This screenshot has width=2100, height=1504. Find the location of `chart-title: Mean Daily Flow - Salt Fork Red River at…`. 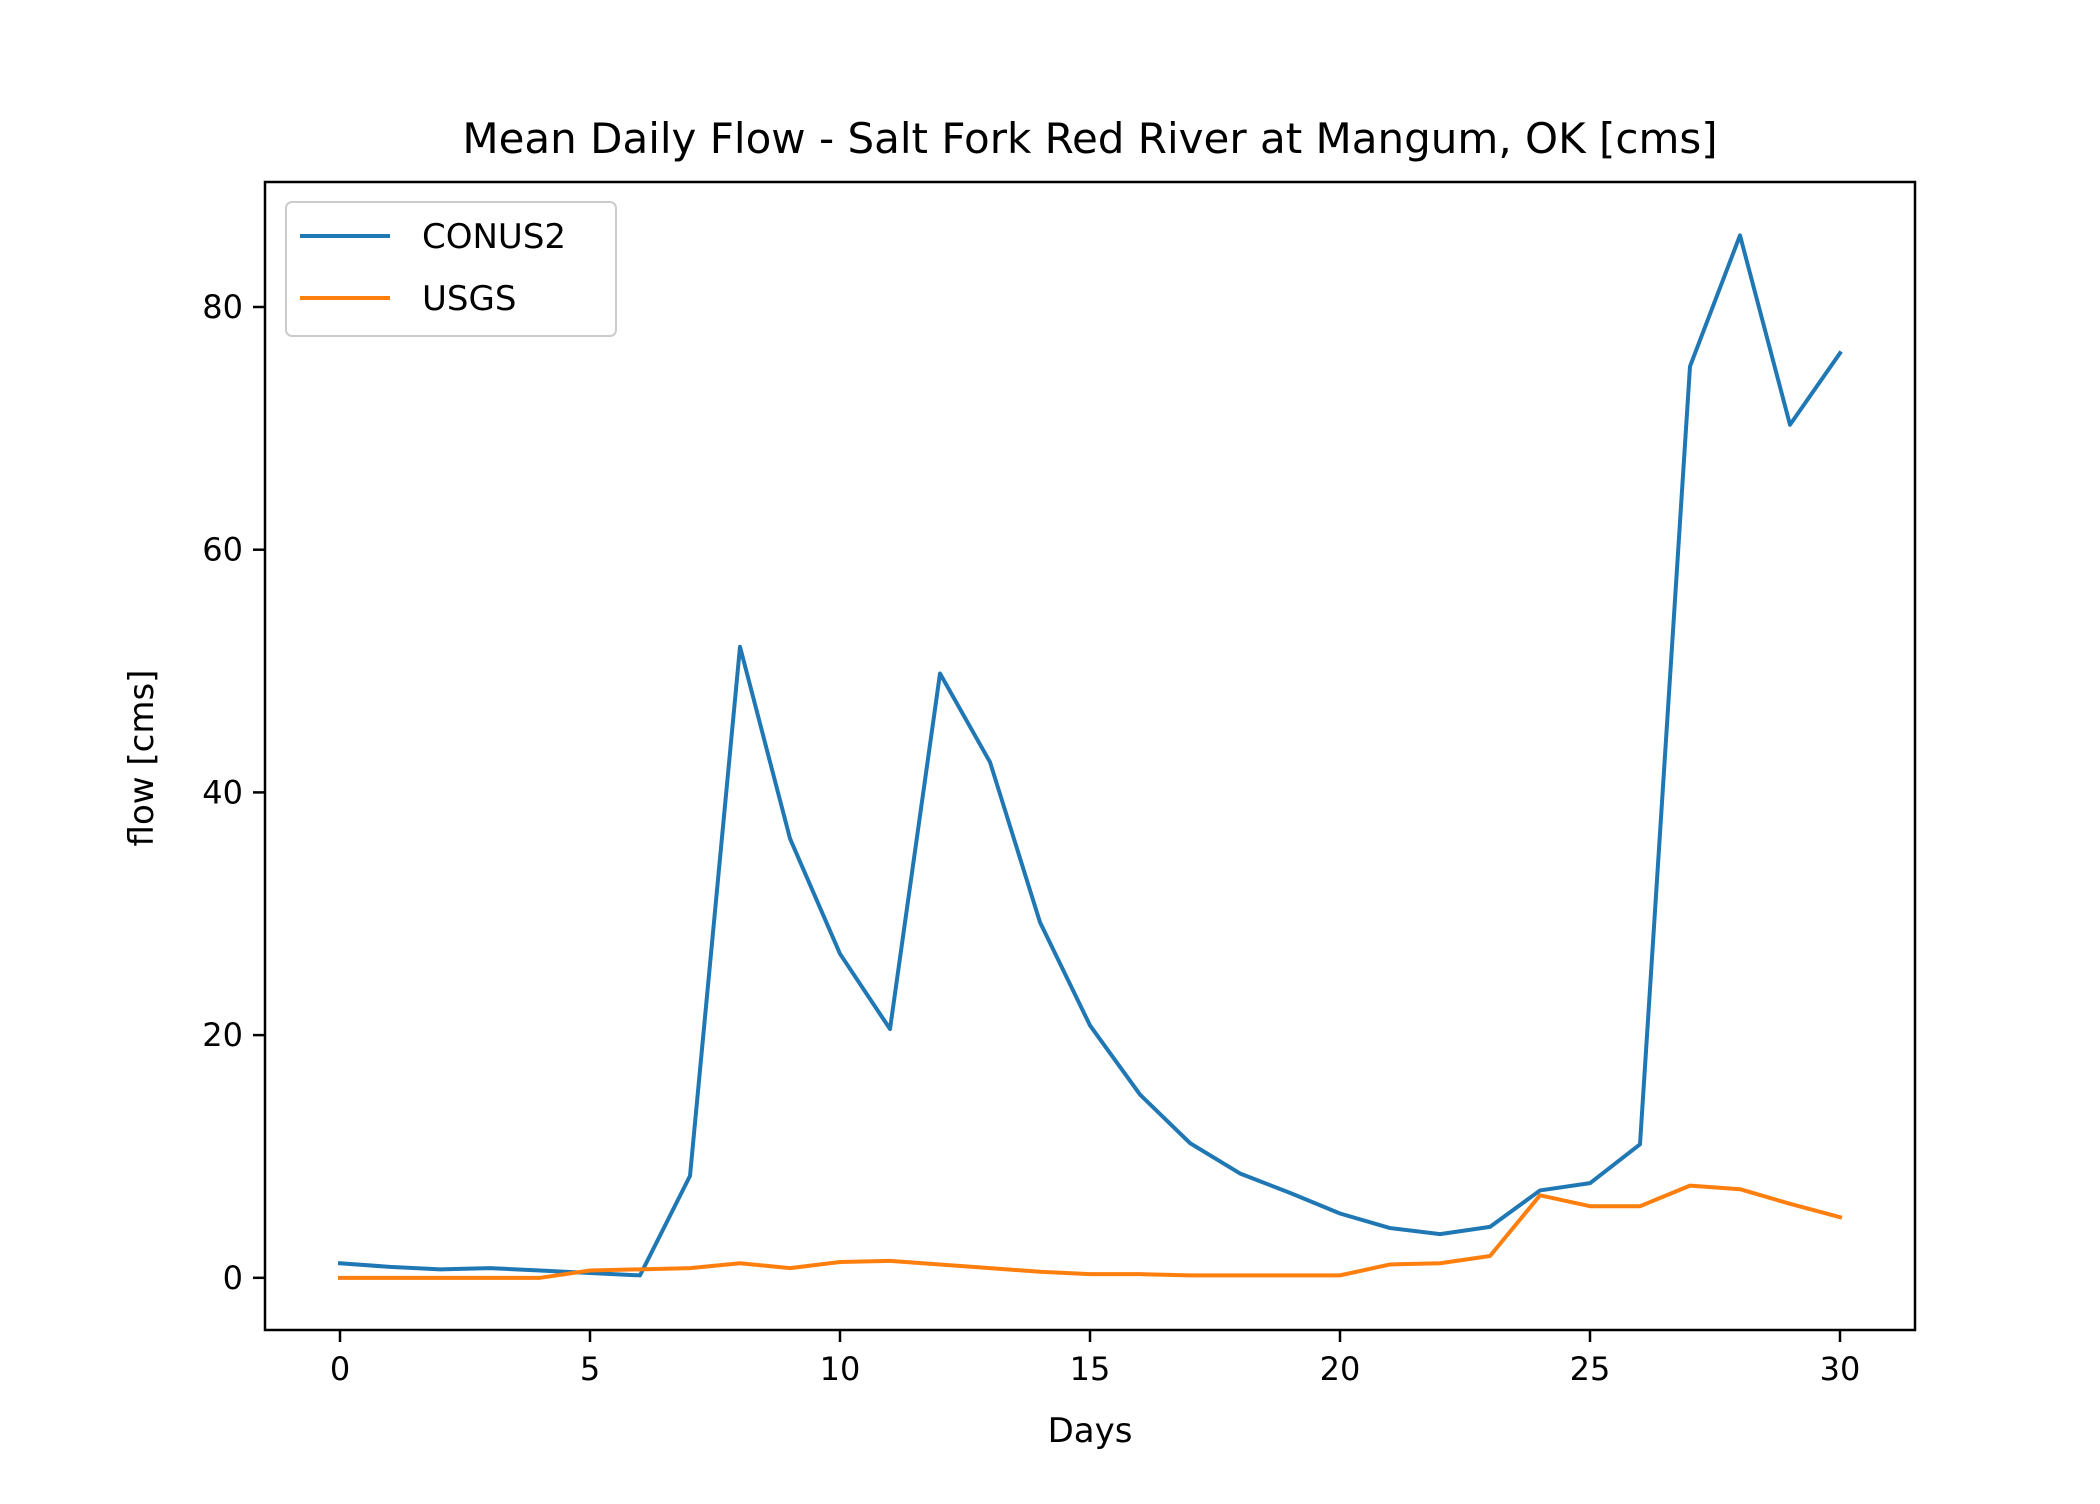

chart-title: Mean Daily Flow - Salt Fork Red River at… is located at coordinates (1089, 138).